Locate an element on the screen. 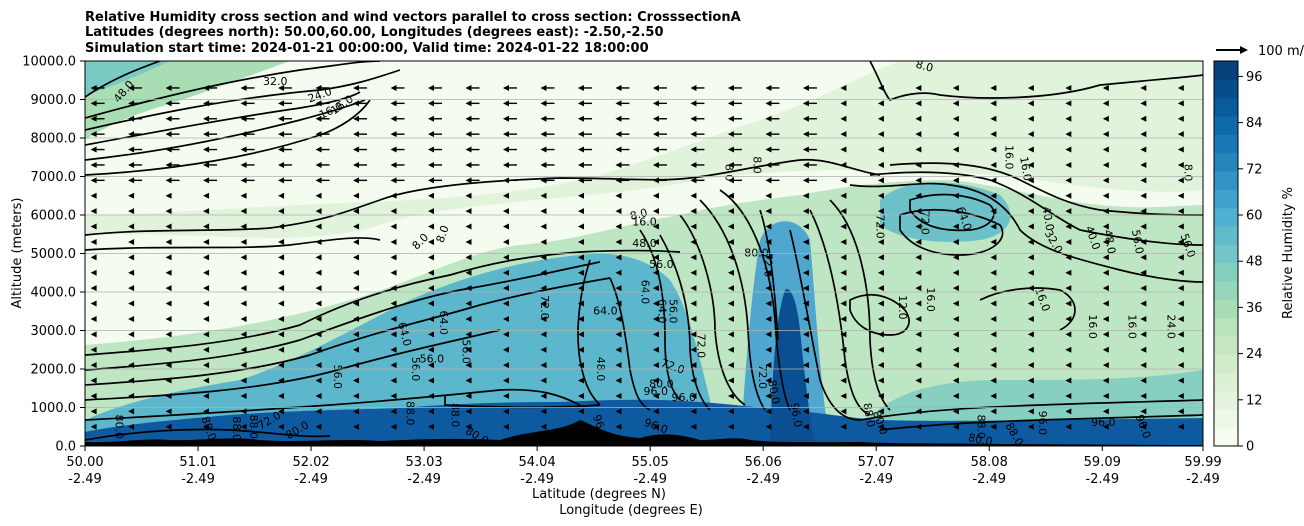 This screenshot has width=1304, height=526. y-tick-label: 4000.0 is located at coordinates (54, 293).